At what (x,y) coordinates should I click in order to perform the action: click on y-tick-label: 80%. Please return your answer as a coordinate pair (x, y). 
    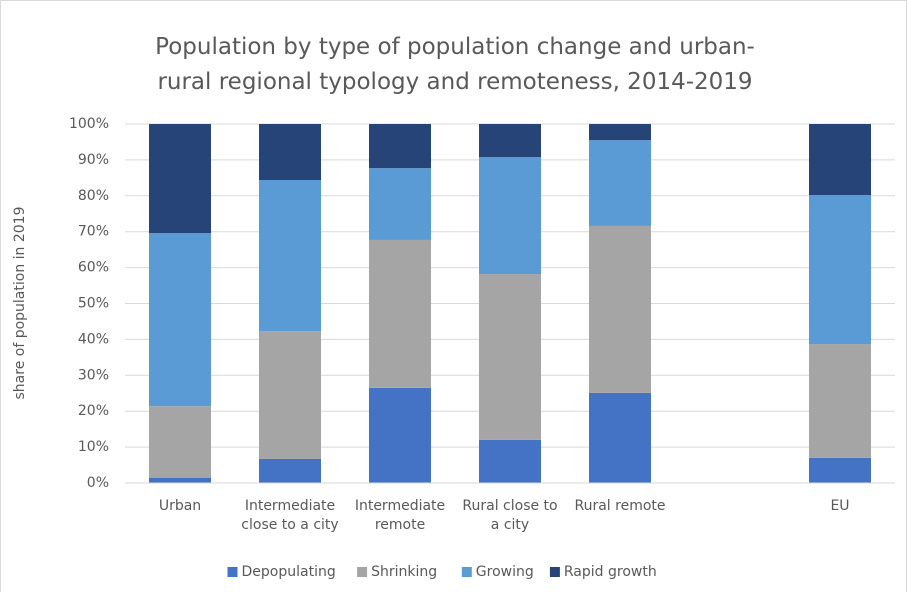
    Looking at the image, I should click on (93, 196).